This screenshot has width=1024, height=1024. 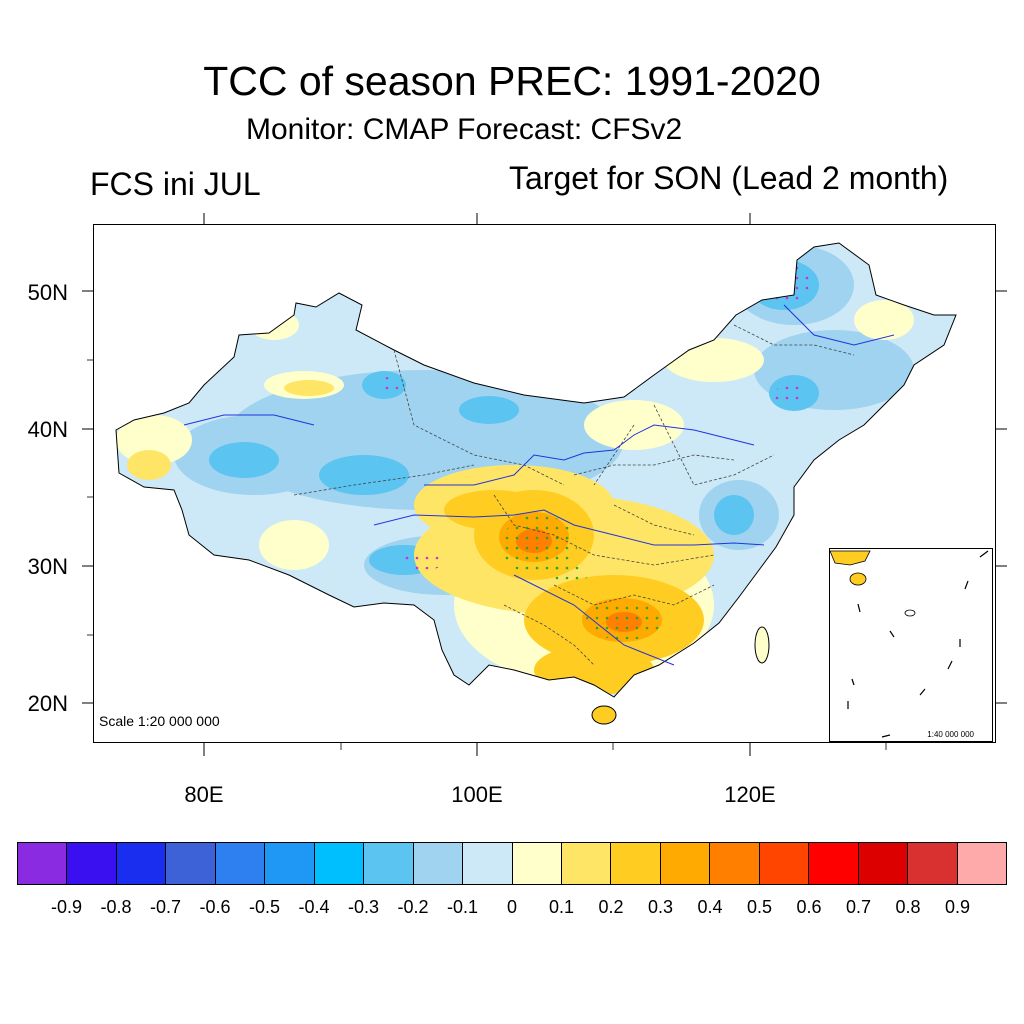 What do you see at coordinates (204, 794) in the screenshot?
I see `lon-label-80e: 80E` at bounding box center [204, 794].